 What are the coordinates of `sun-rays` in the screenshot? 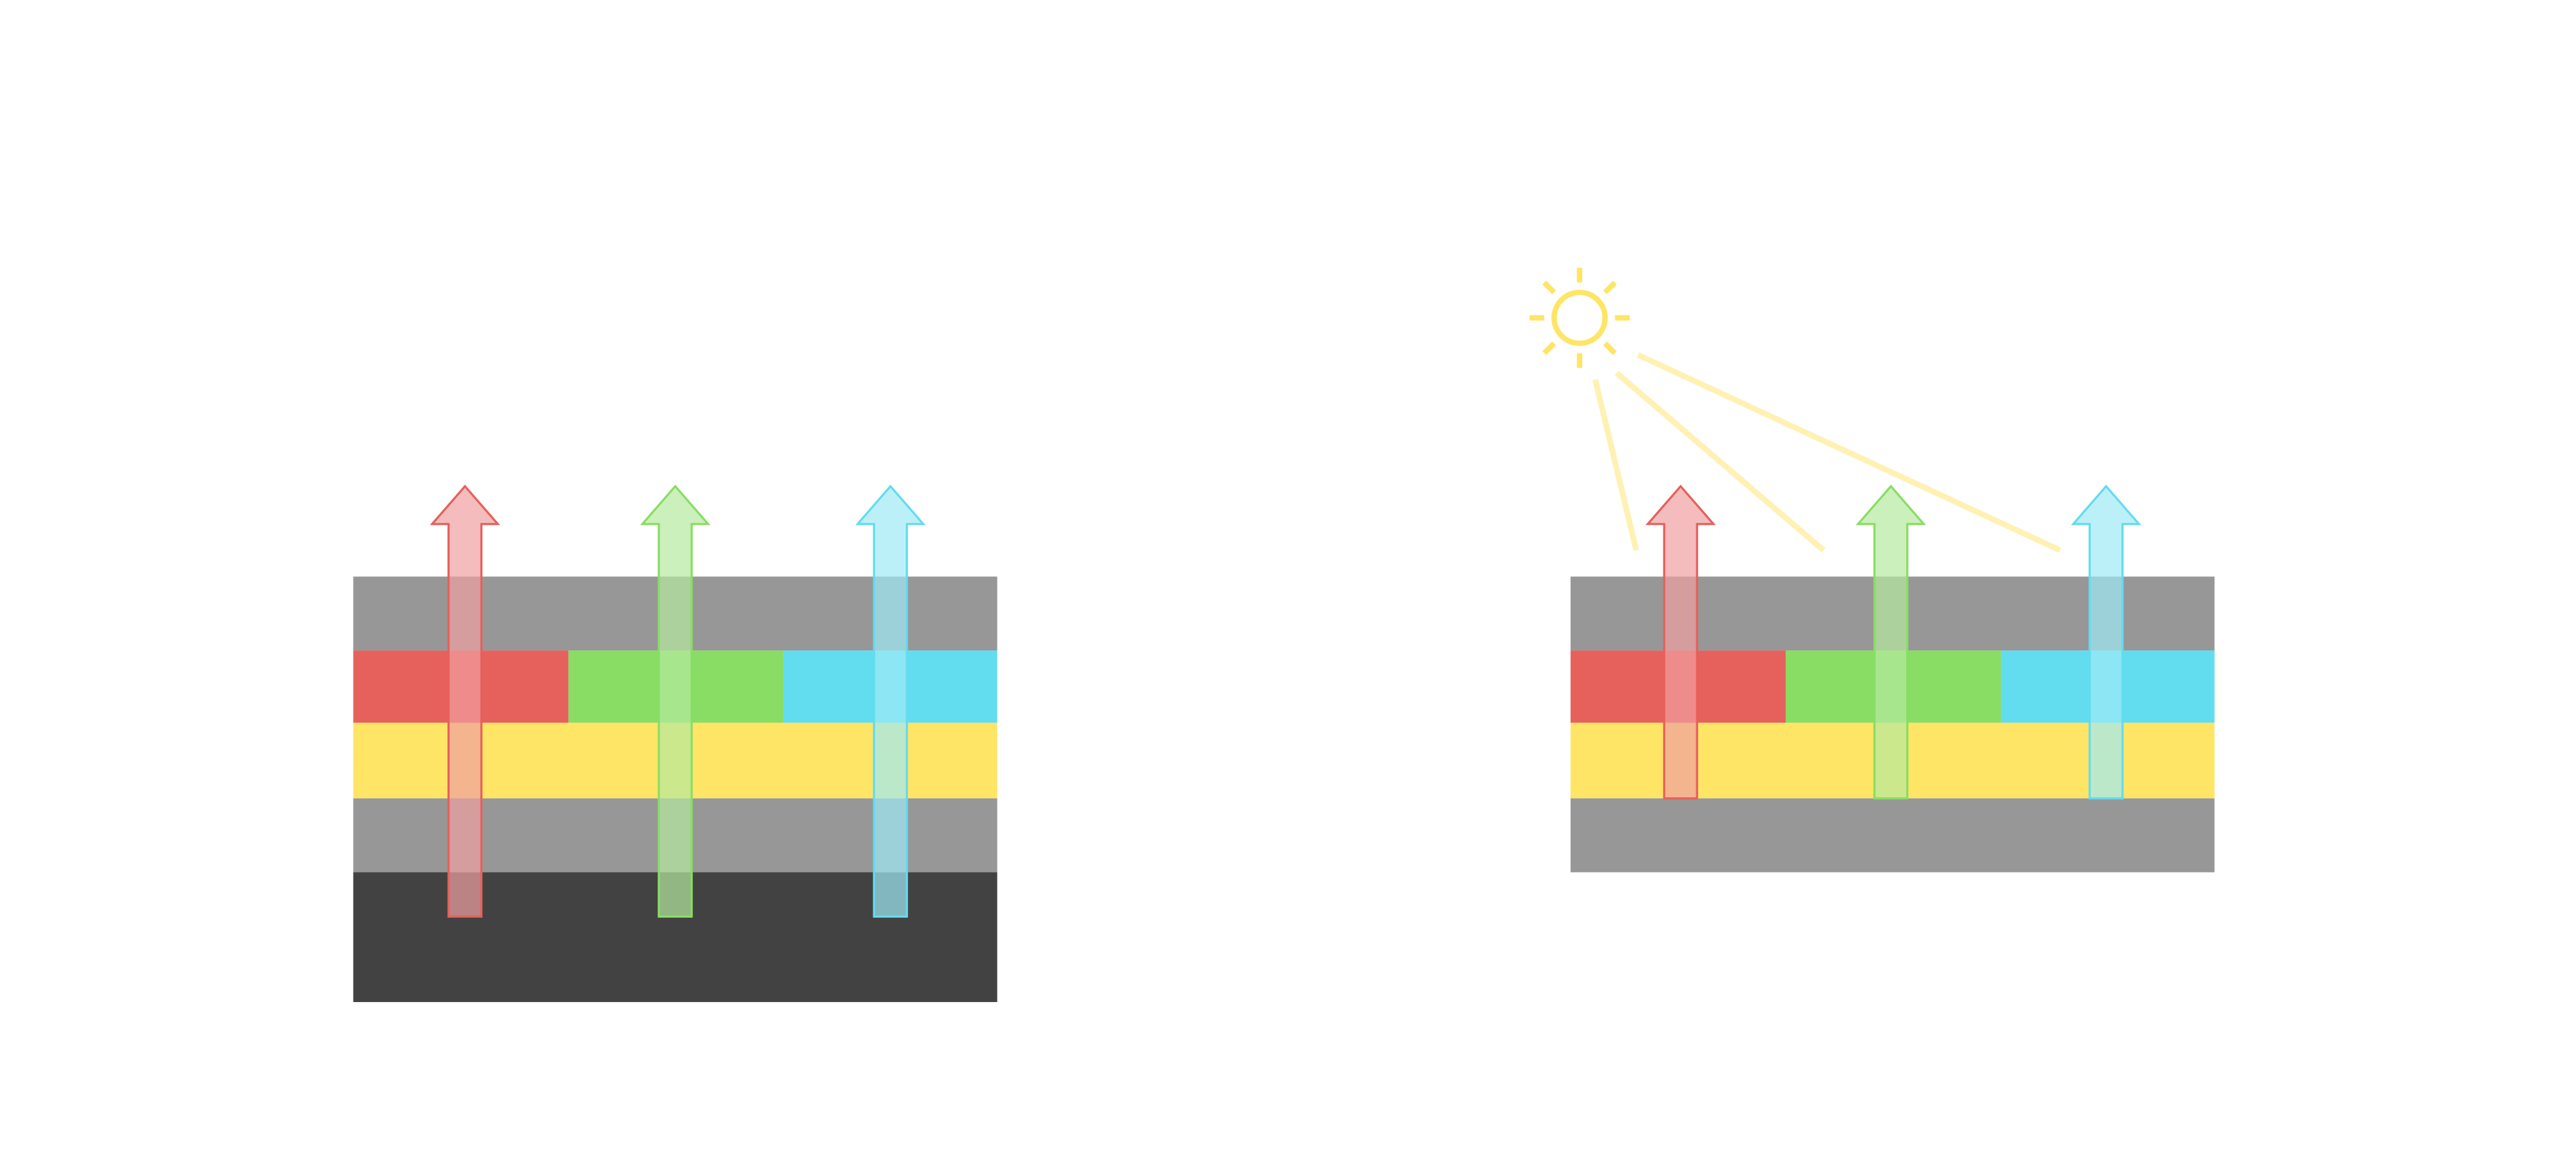 It's located at (1826, 452).